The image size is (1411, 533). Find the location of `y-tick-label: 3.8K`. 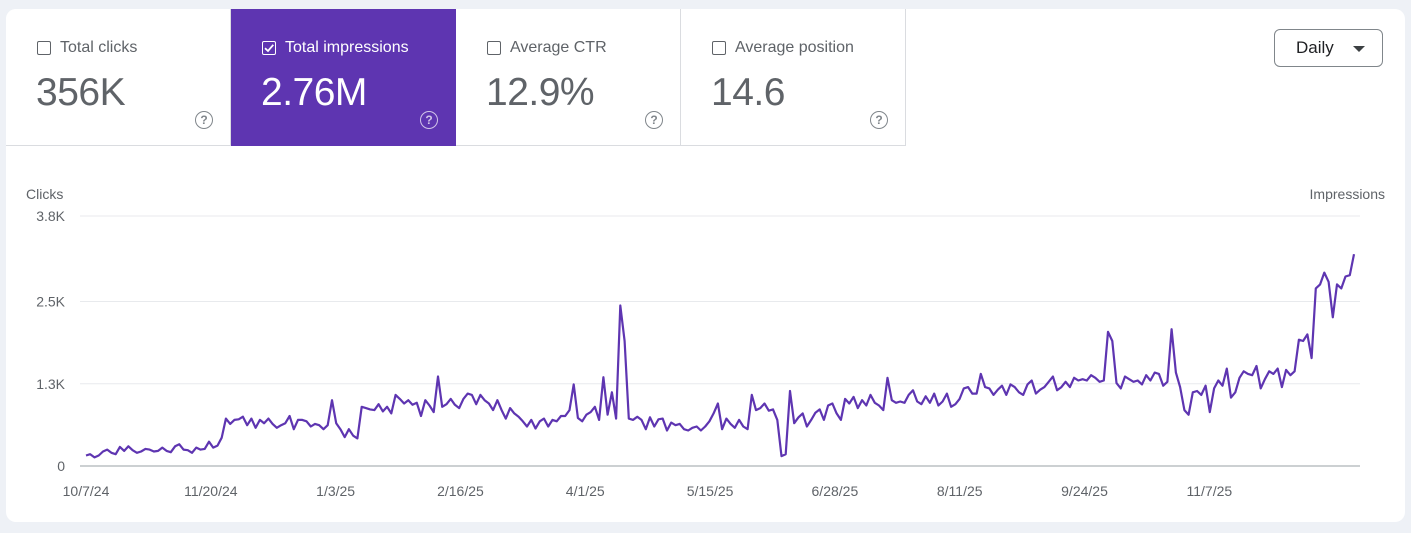

y-tick-label: 3.8K is located at coordinates (50, 216).